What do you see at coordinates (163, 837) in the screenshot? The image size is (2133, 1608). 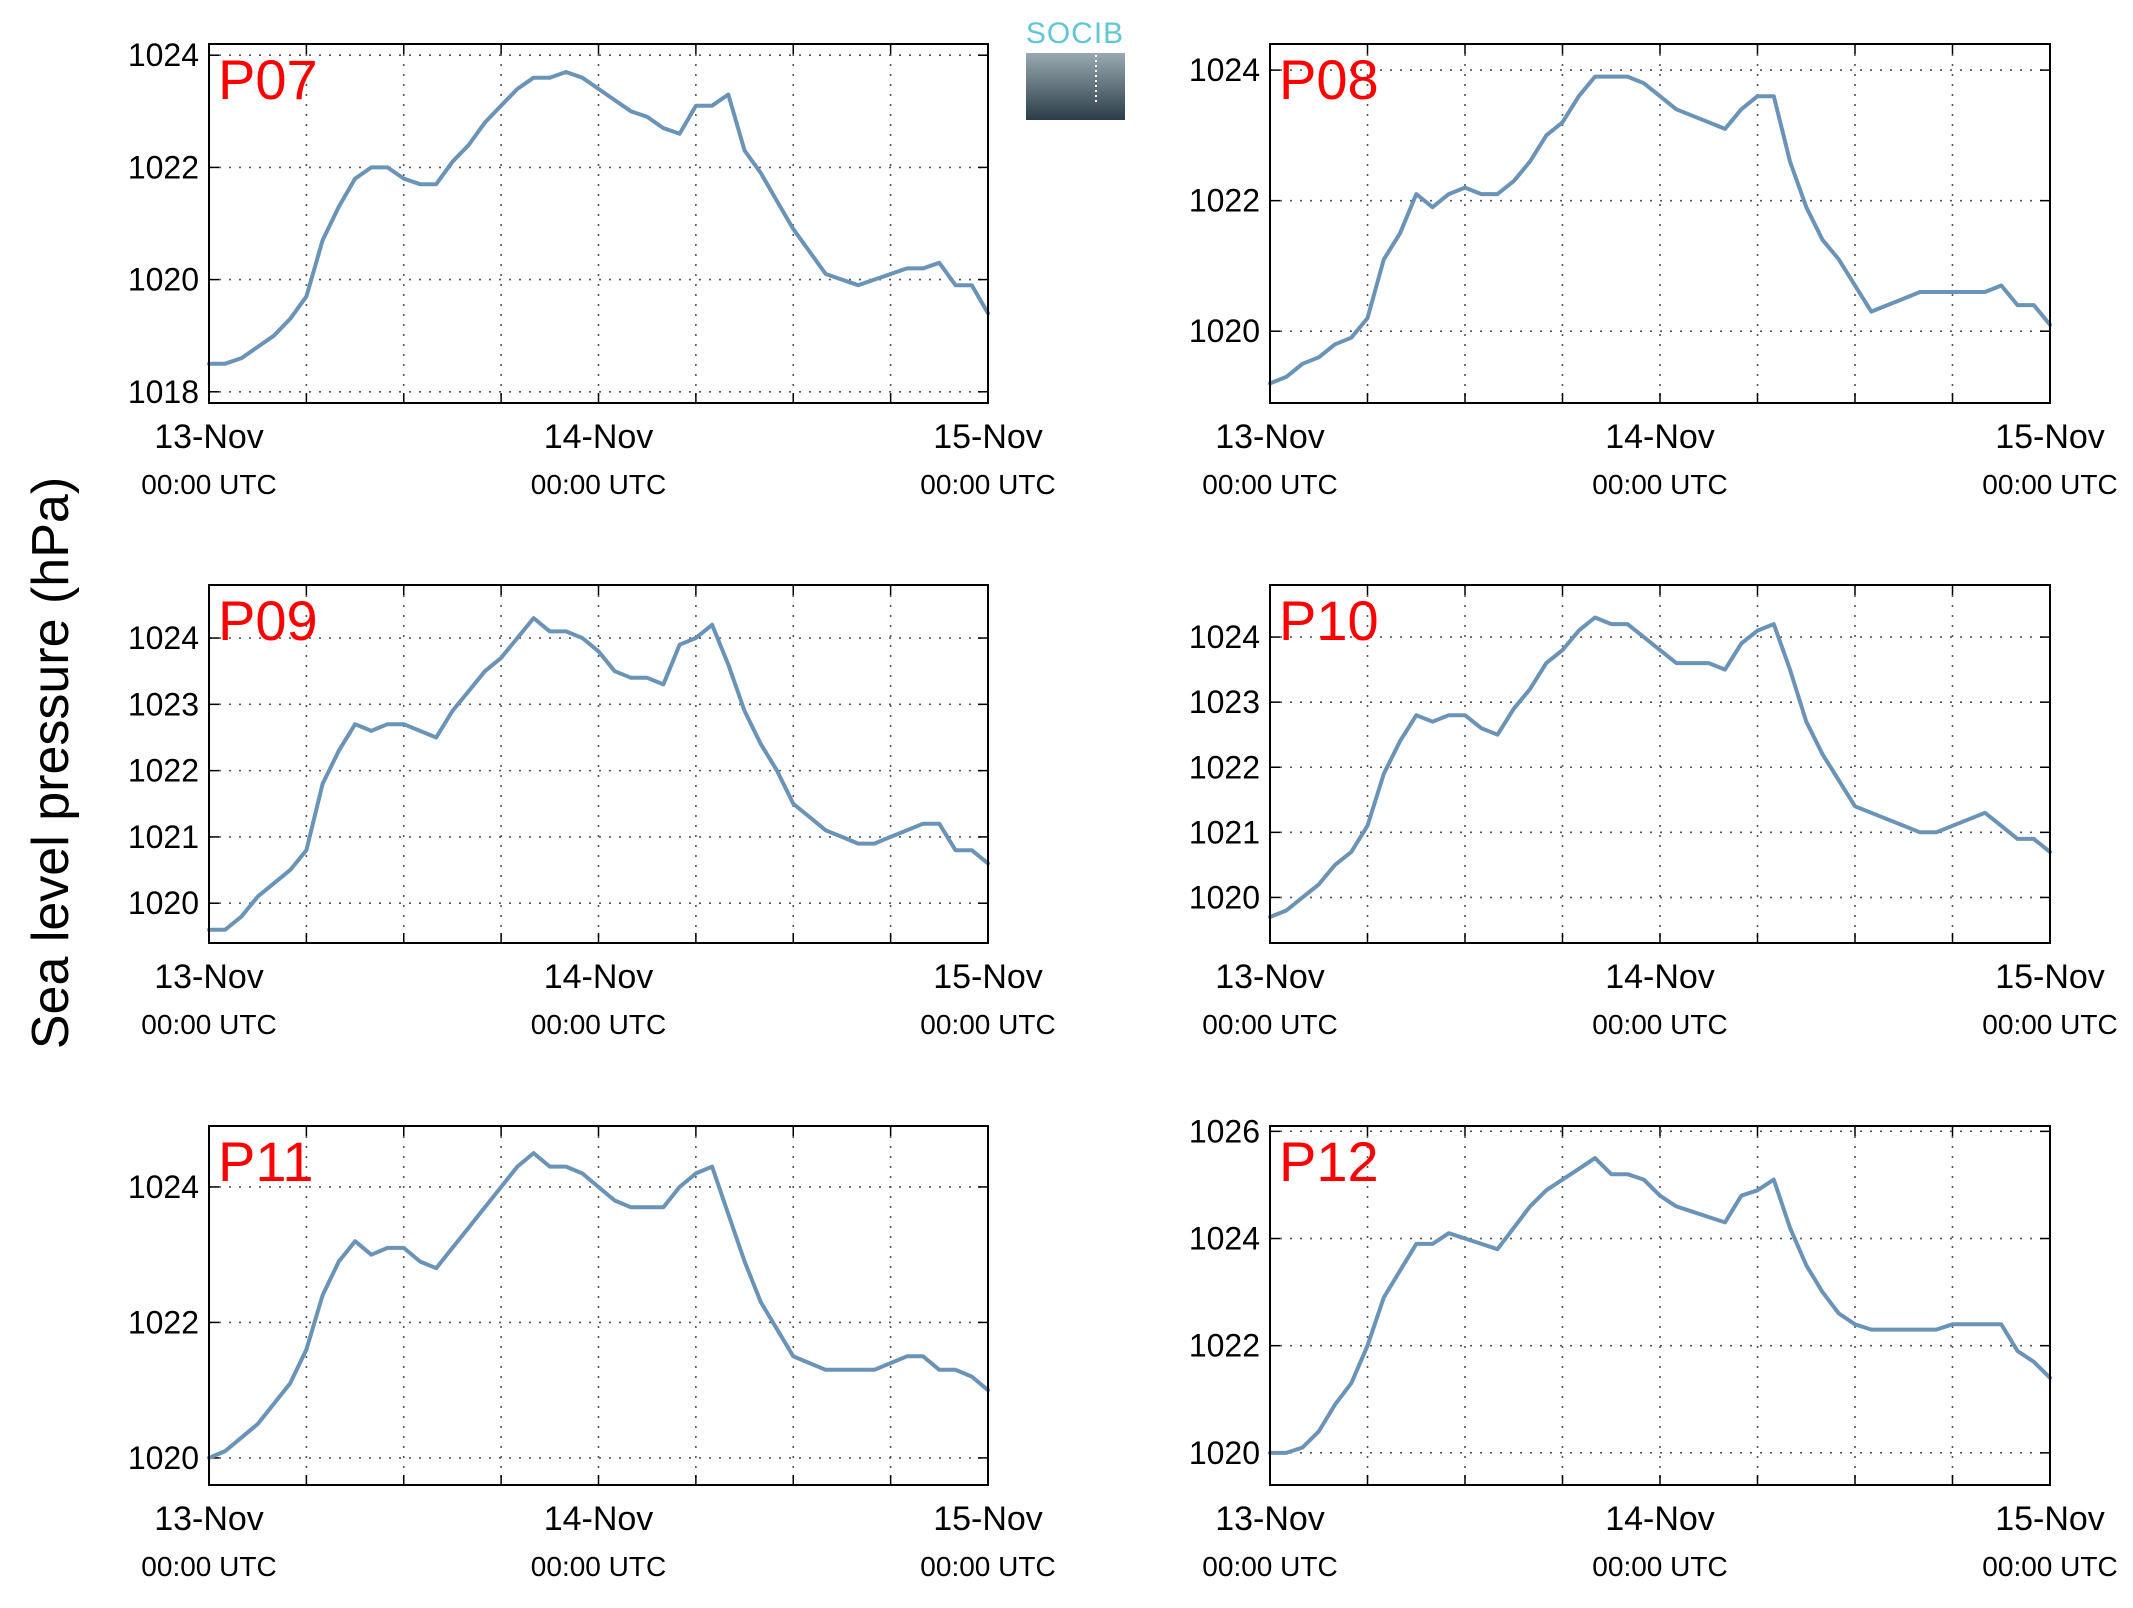 I see `y-tick-label-p09: 1021` at bounding box center [163, 837].